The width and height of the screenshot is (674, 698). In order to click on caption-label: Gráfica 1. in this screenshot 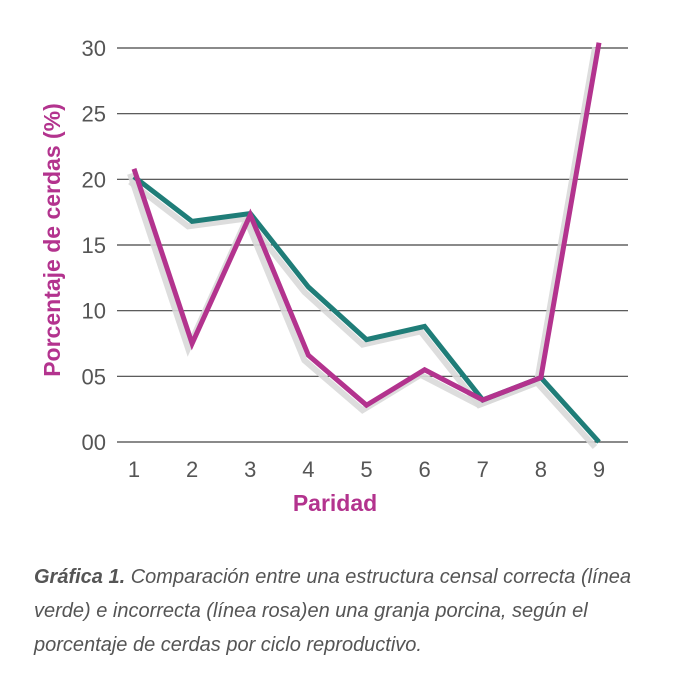, I will do `click(80, 577)`.